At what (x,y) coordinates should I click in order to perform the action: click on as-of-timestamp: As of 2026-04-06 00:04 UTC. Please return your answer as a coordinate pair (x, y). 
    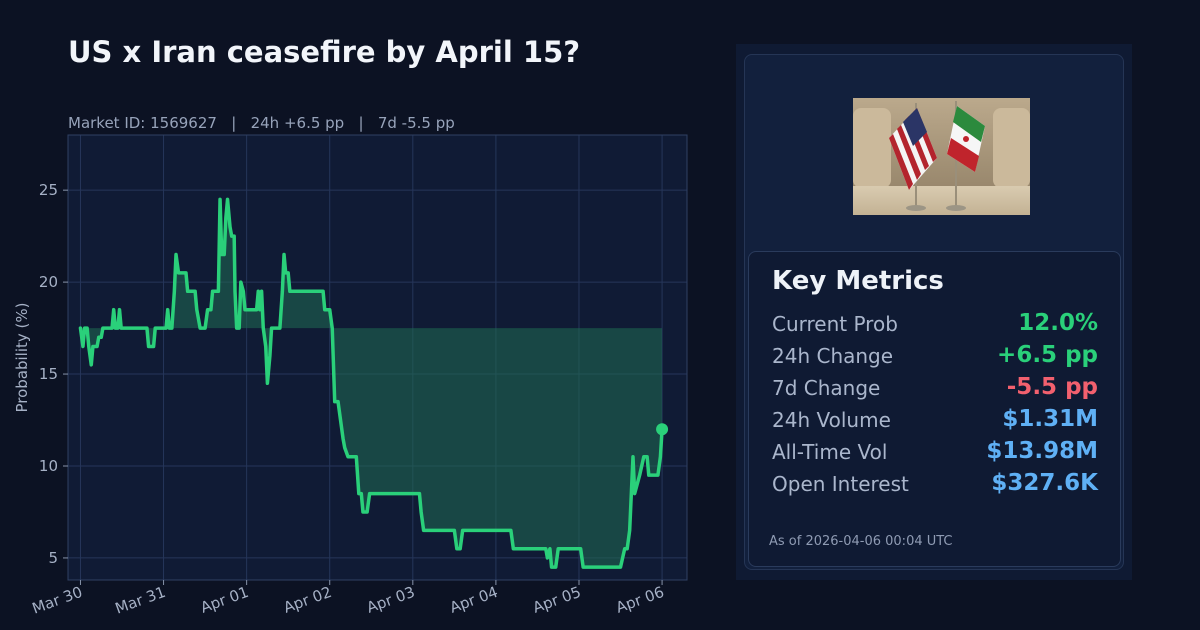
    Looking at the image, I should click on (861, 541).